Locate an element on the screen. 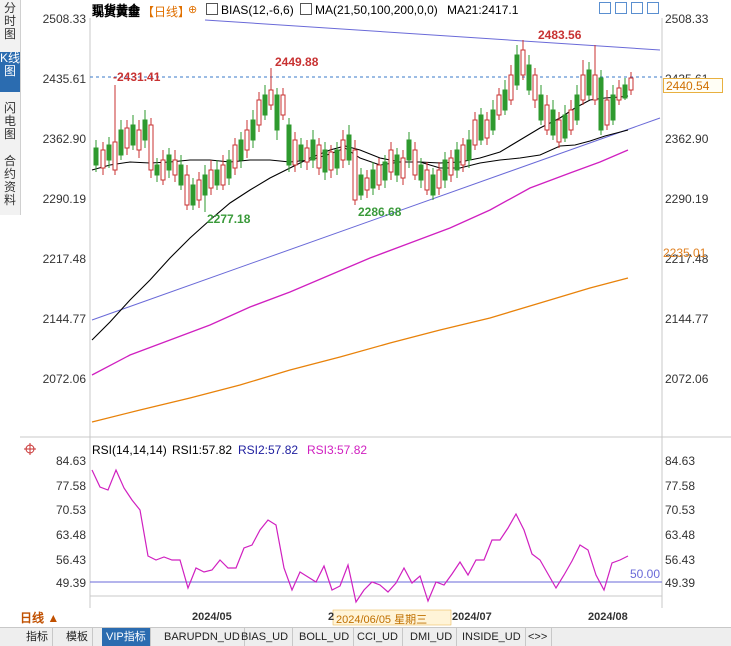  rsi-axis-label-right: 56.43 is located at coordinates (680, 560).